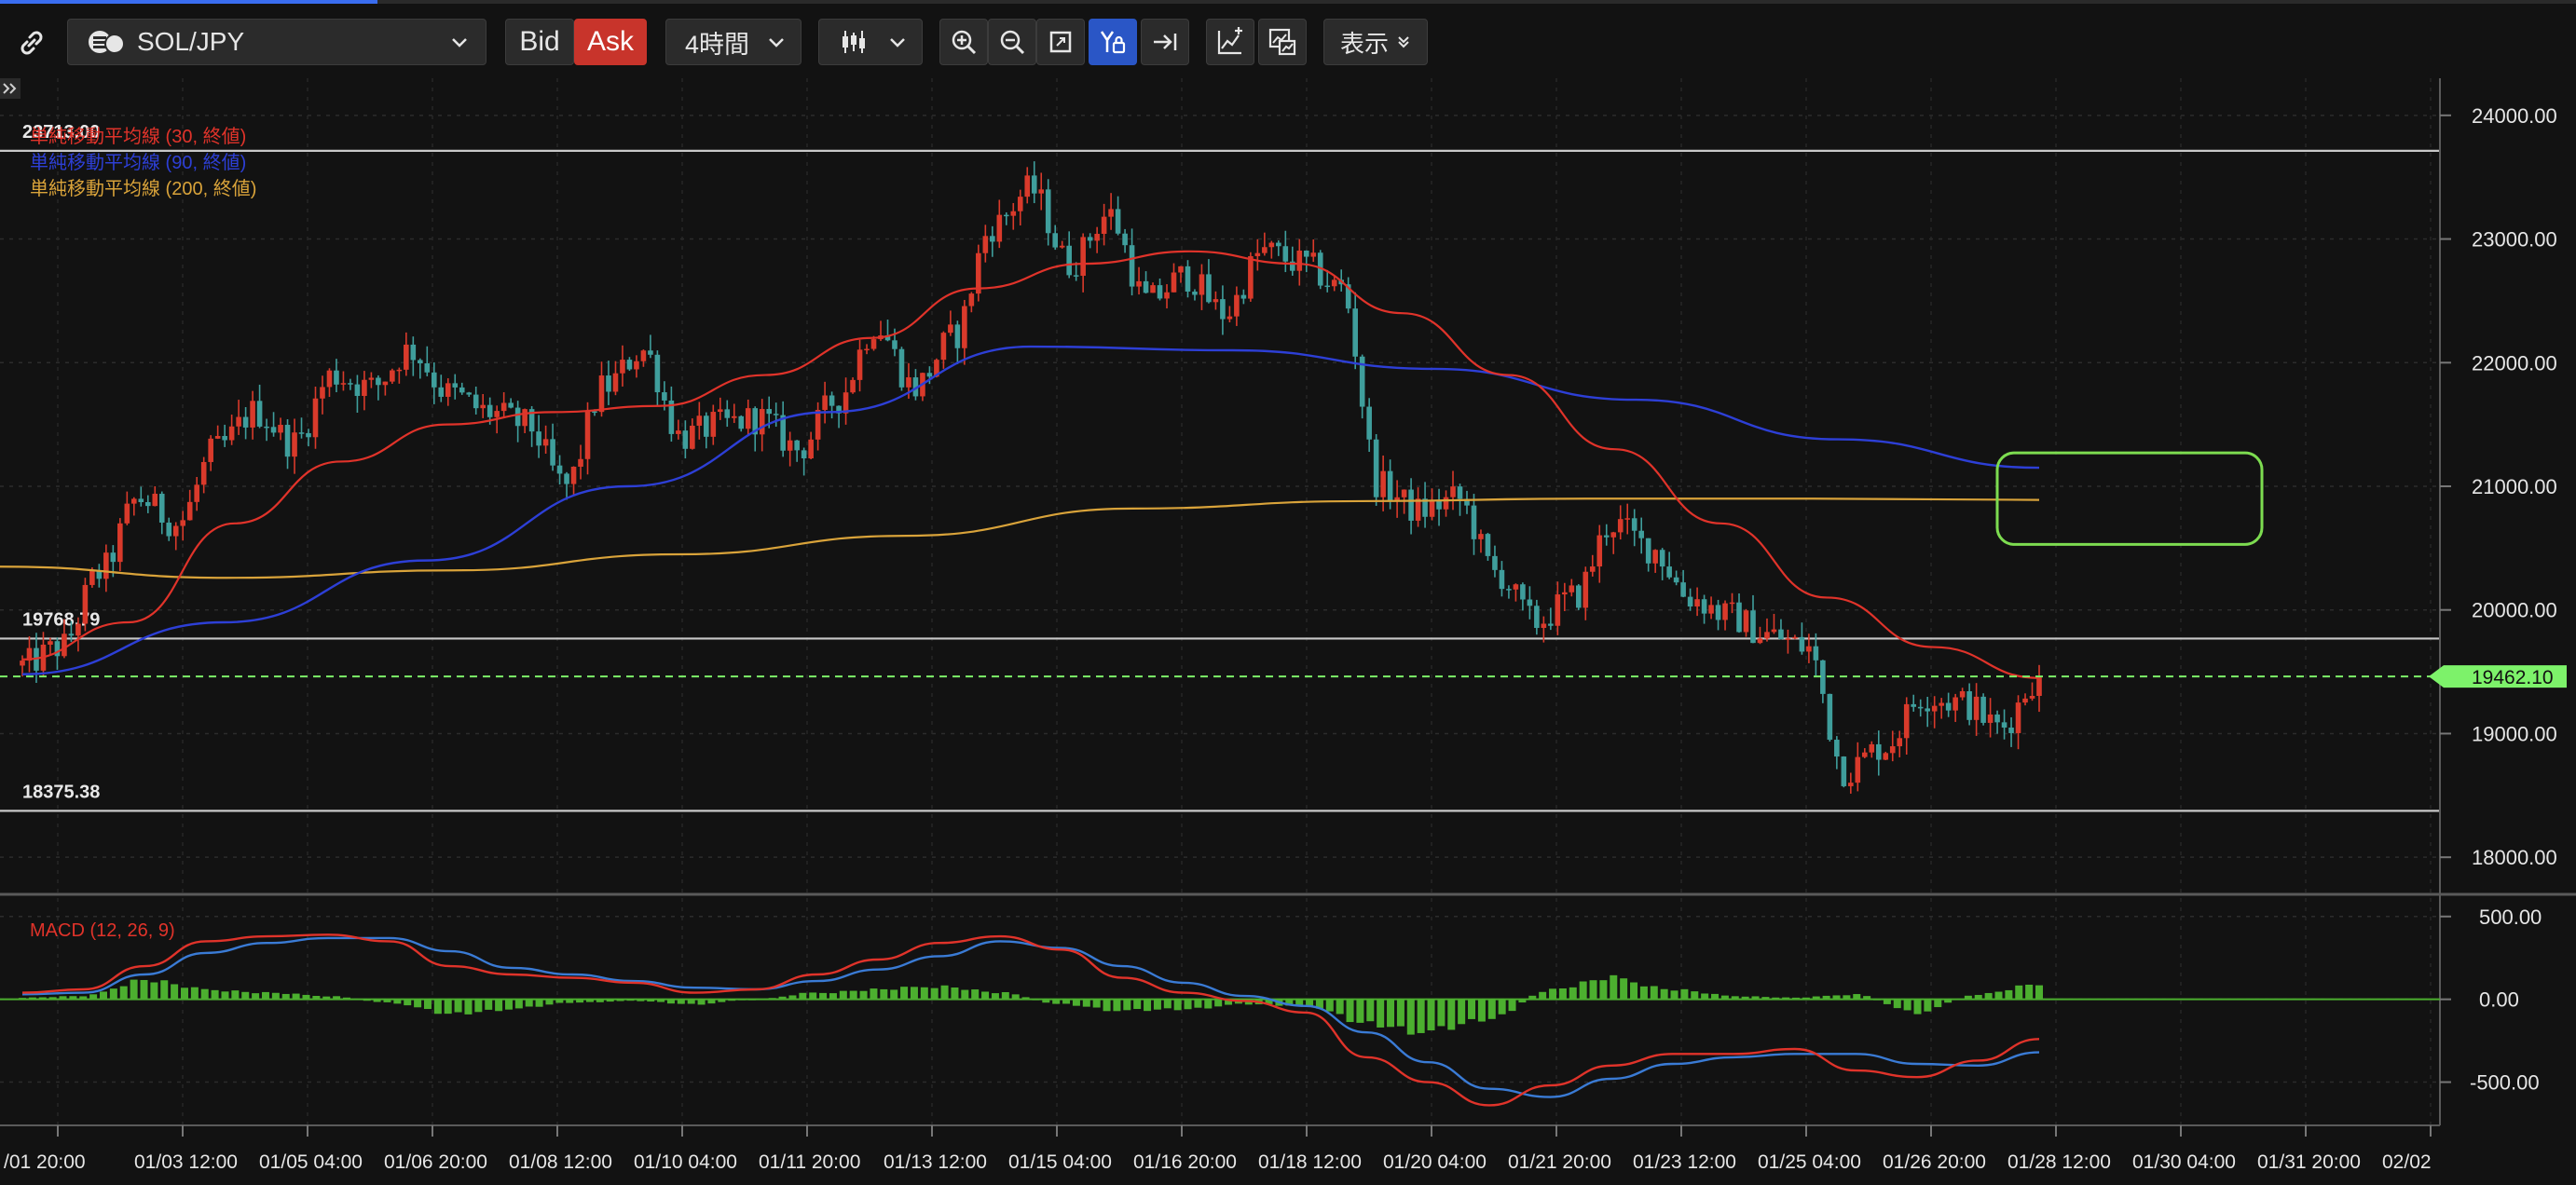 This screenshot has height=1185, width=2576. What do you see at coordinates (10, 88) in the screenshot?
I see `collapse-panel-icon` at bounding box center [10, 88].